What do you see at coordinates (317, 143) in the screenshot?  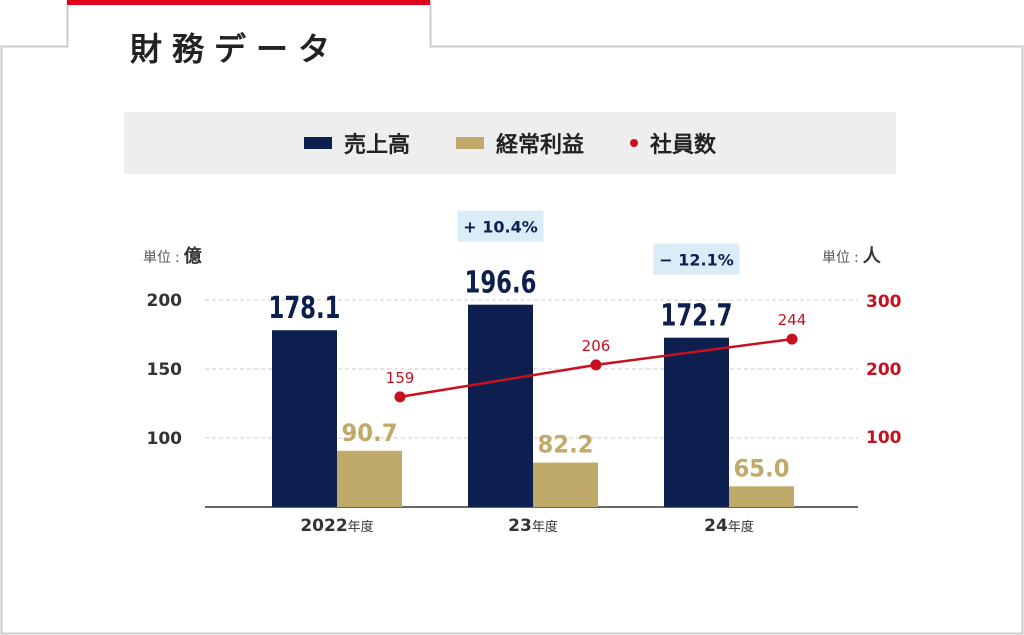 I see `legend-swatch-sales` at bounding box center [317, 143].